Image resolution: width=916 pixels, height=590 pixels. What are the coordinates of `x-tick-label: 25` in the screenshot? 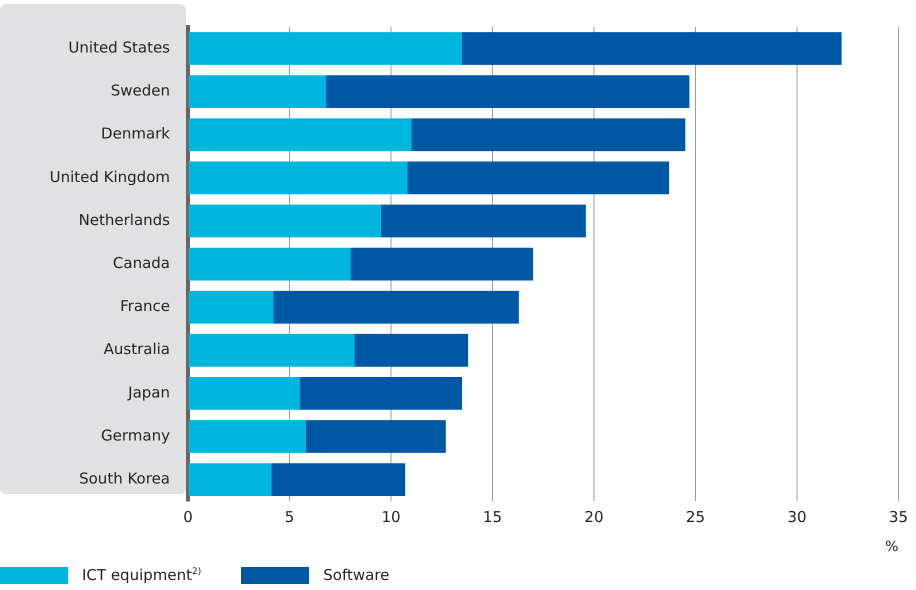 It's located at (696, 517).